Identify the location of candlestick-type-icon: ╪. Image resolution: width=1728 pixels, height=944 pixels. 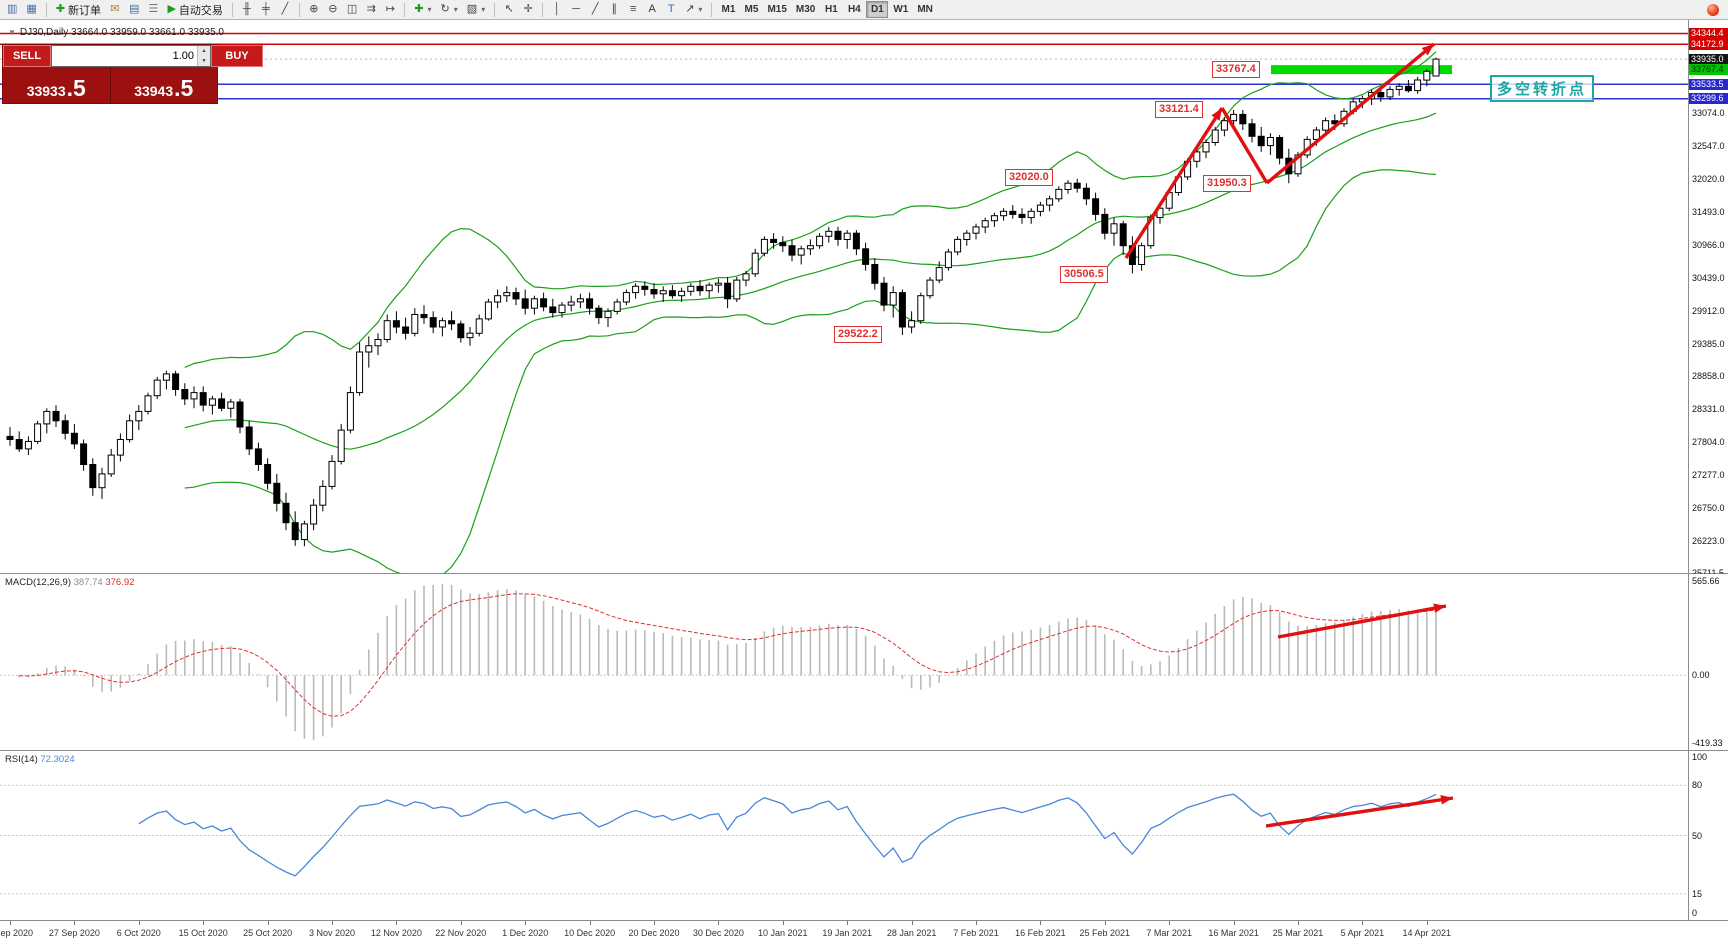
(266, 9).